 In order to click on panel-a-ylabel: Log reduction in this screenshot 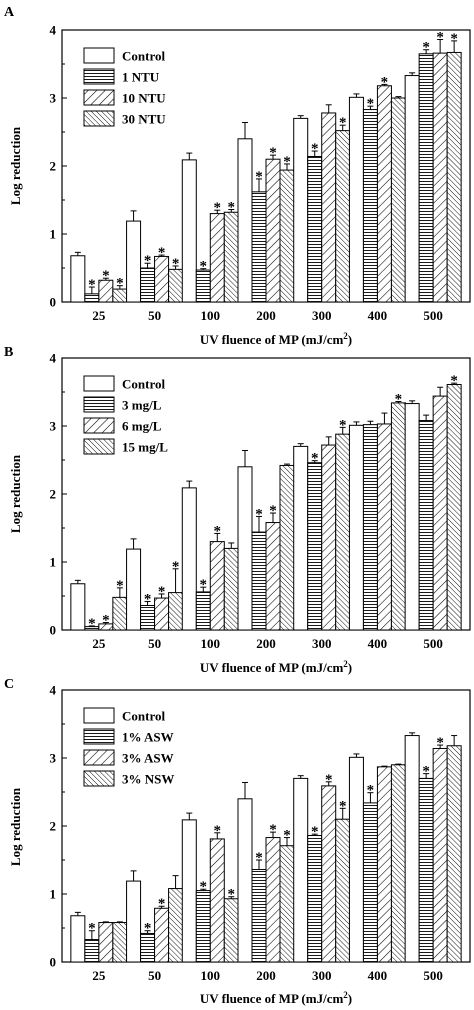, I will do `click(15, 165)`.